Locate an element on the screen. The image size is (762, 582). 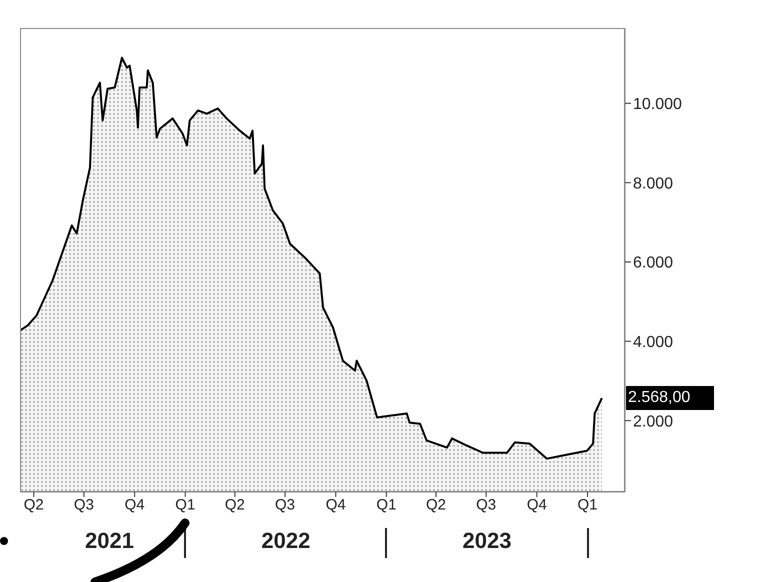
text: 2022 is located at coordinates (286, 541).